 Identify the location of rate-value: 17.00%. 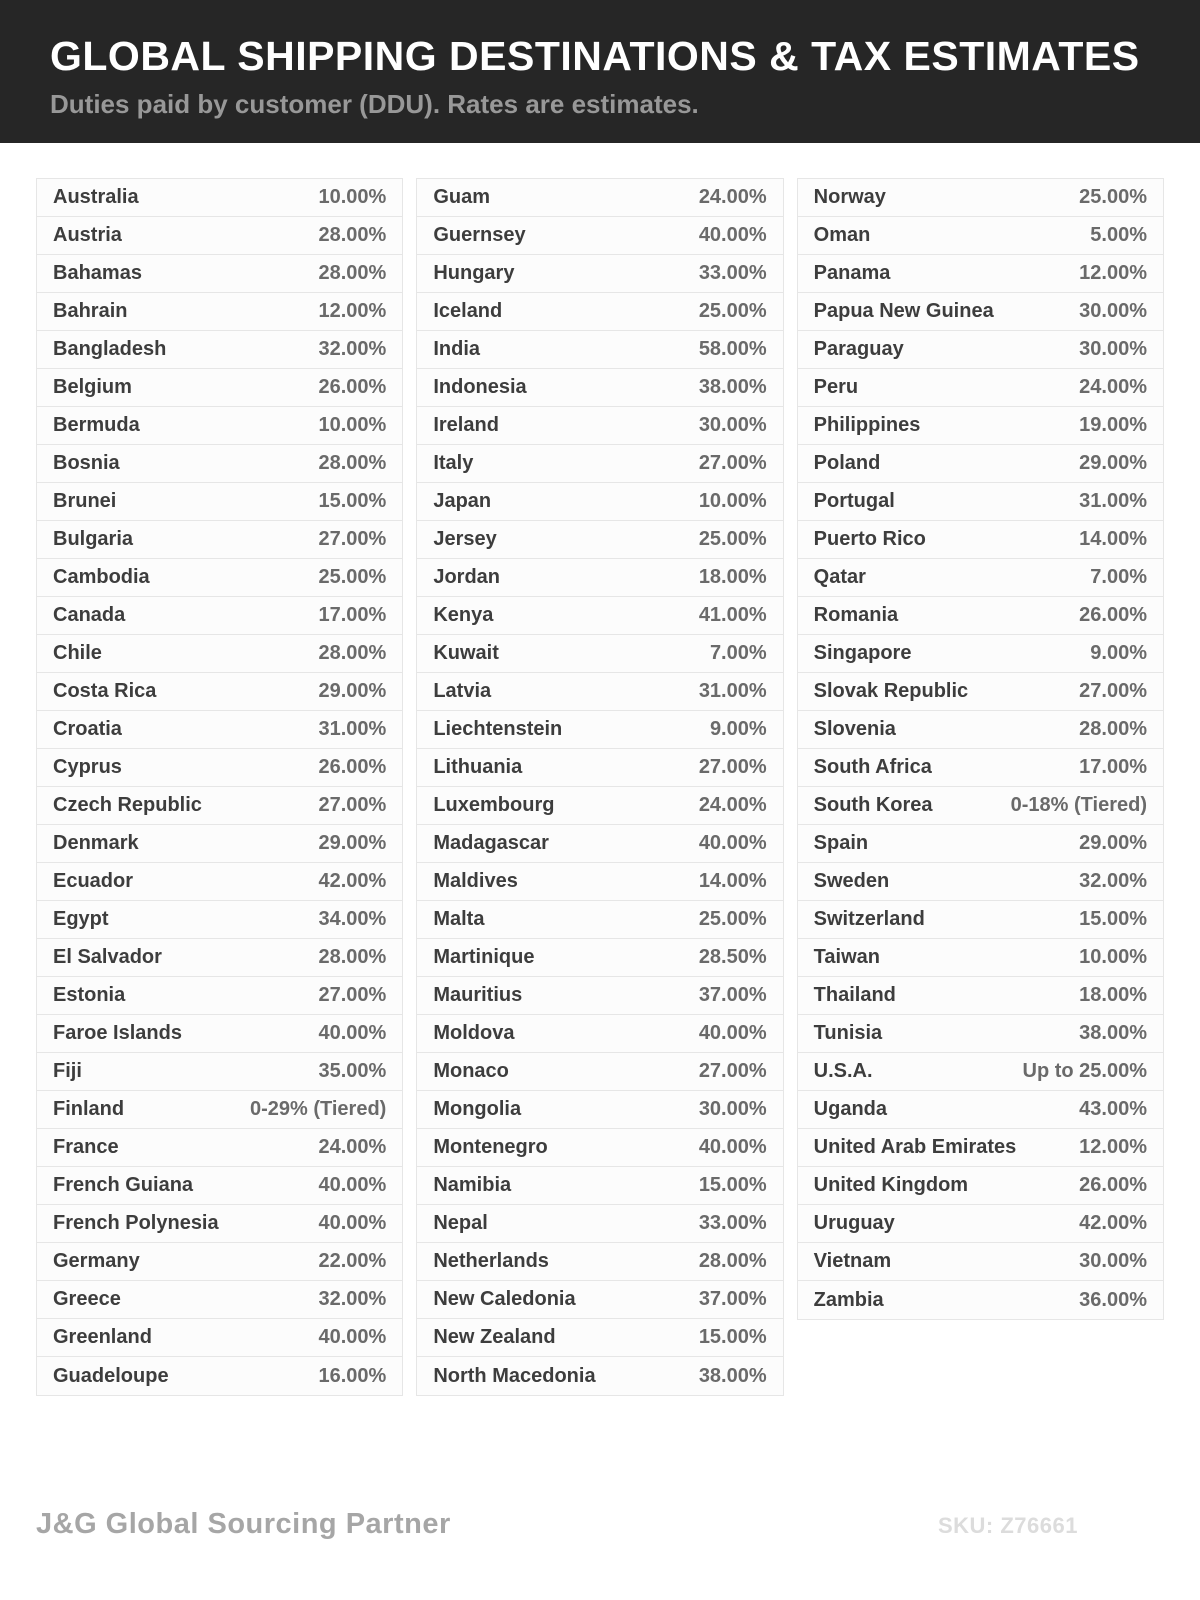
(352, 615).